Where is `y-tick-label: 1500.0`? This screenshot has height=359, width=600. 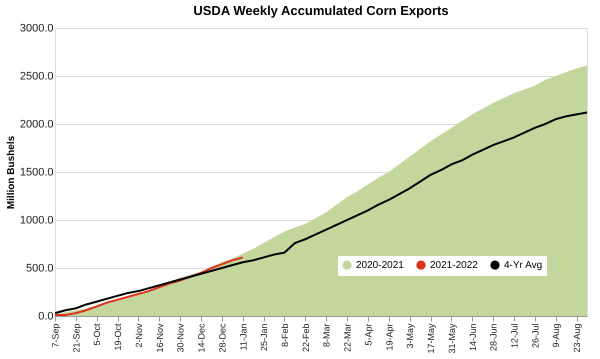
y-tick-label: 1500.0 is located at coordinates (37, 172).